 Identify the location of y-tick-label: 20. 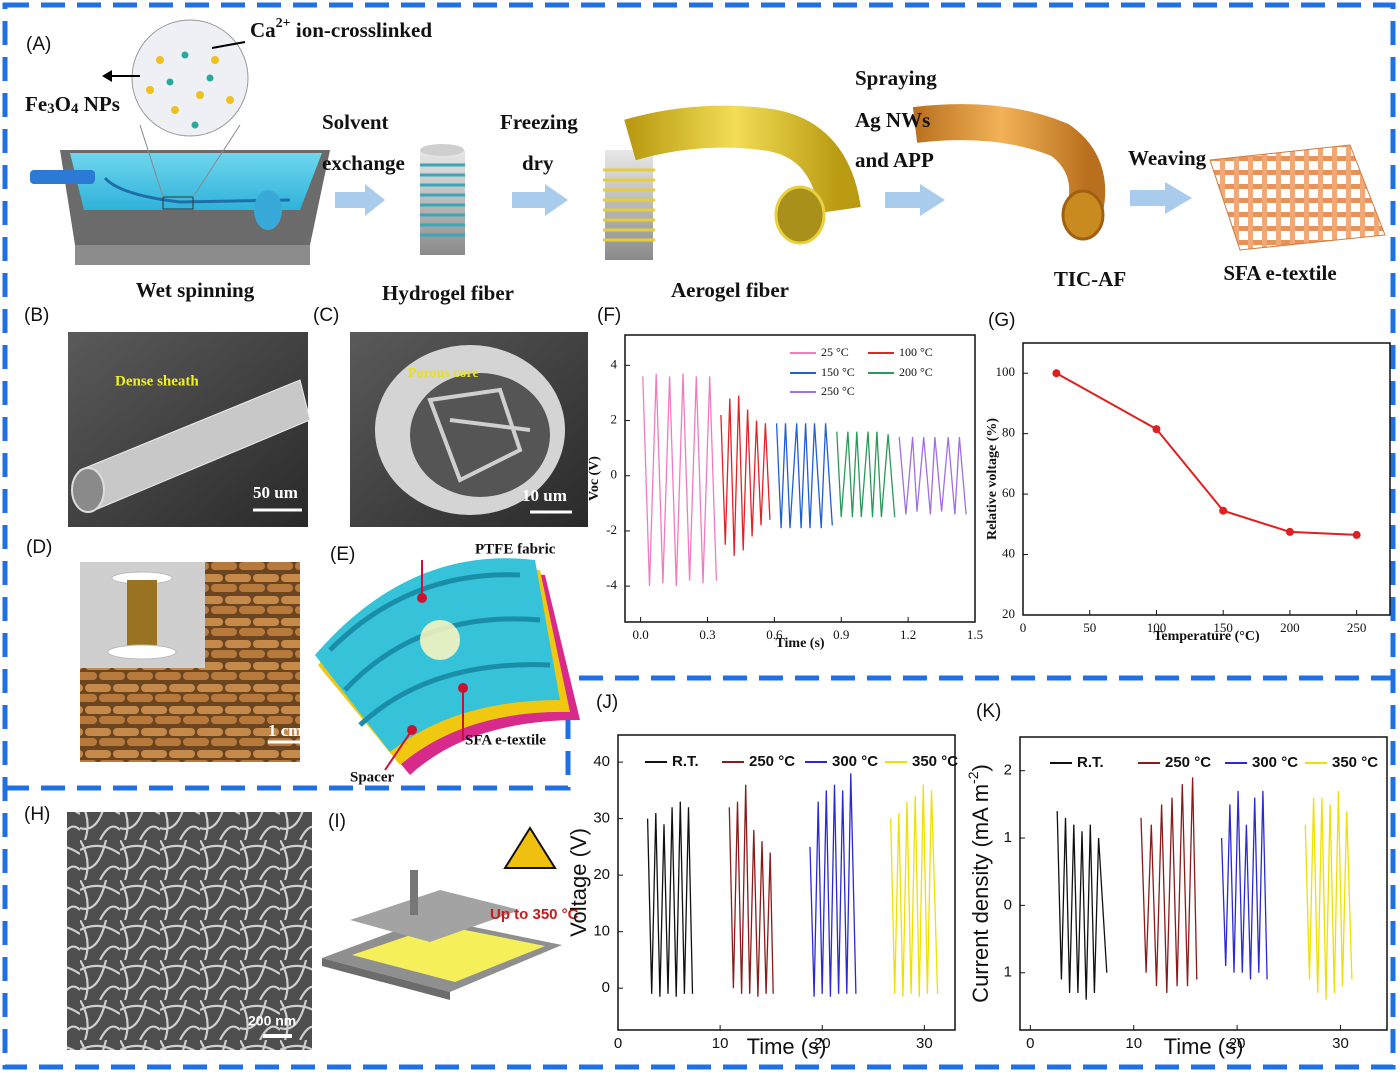
(601, 874).